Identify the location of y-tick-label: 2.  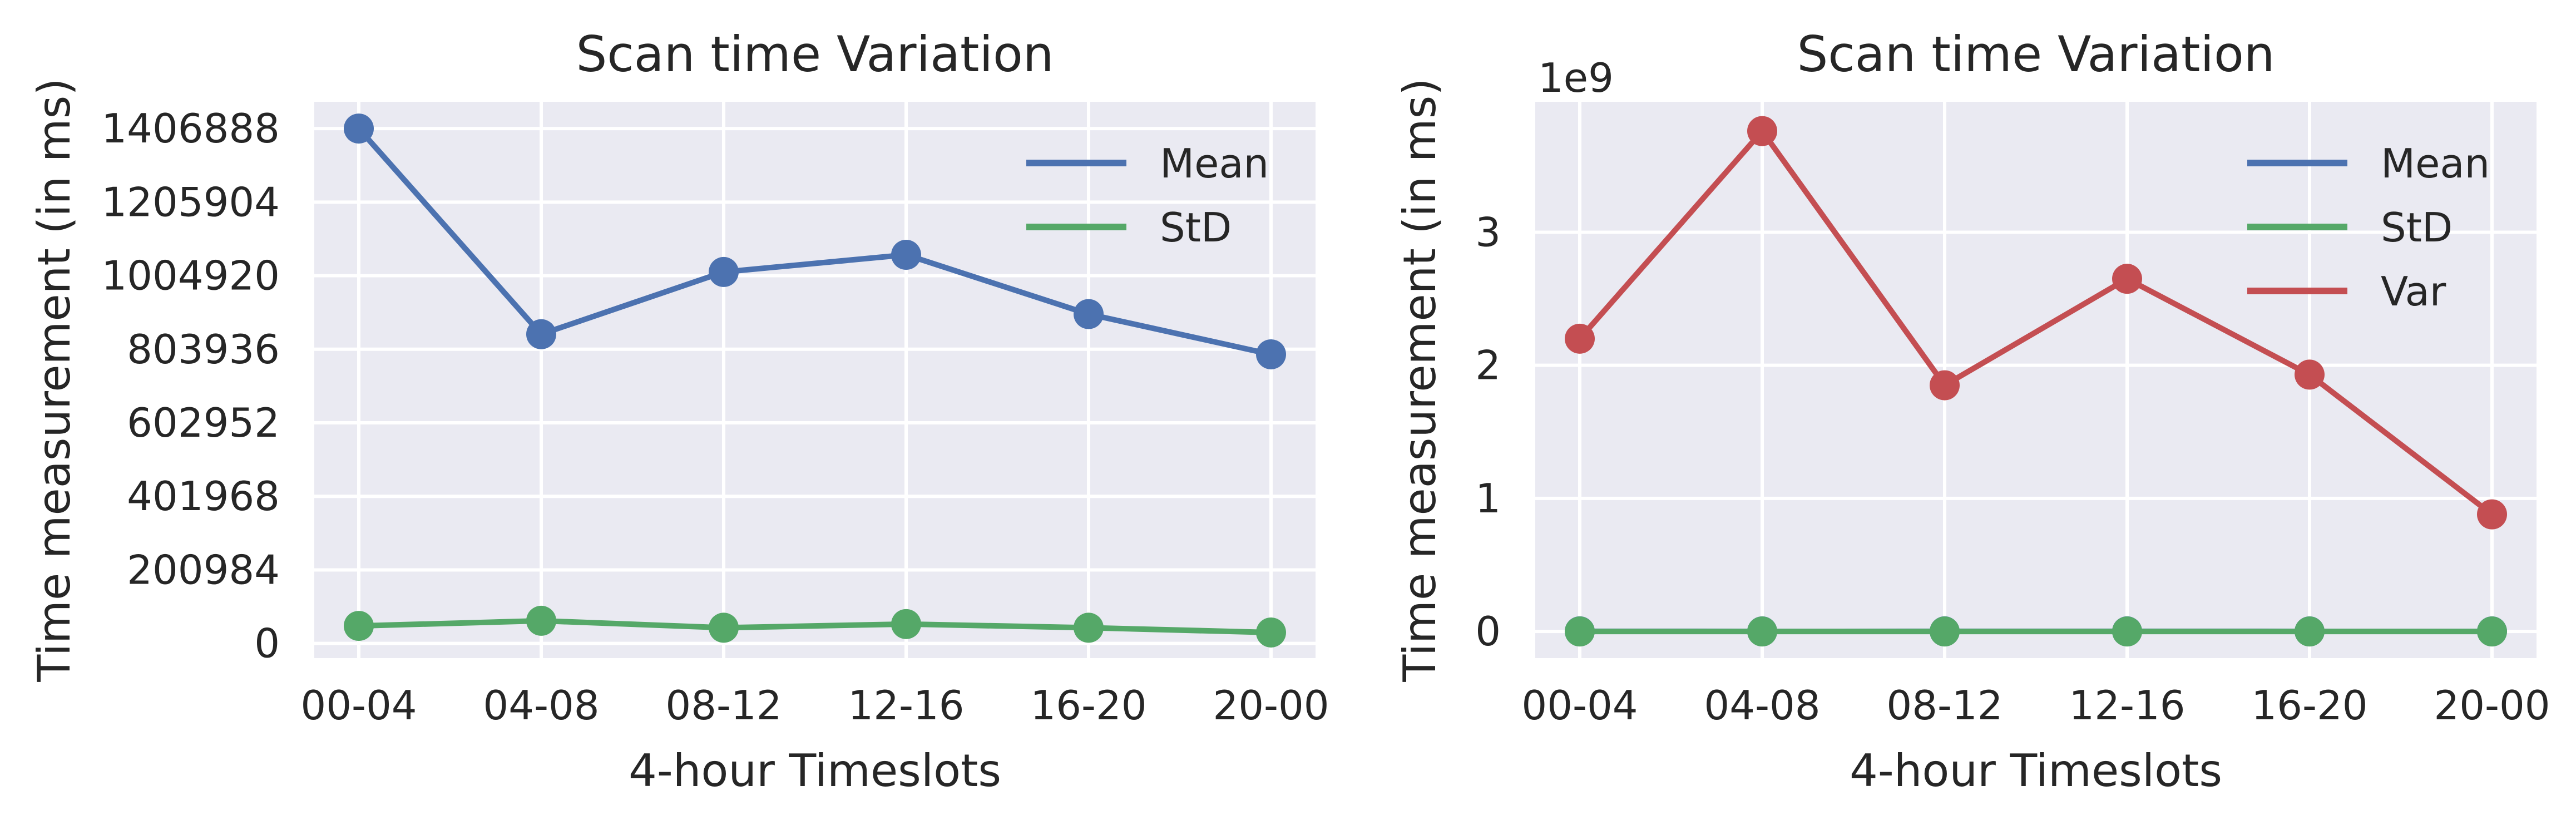
(1488, 365).